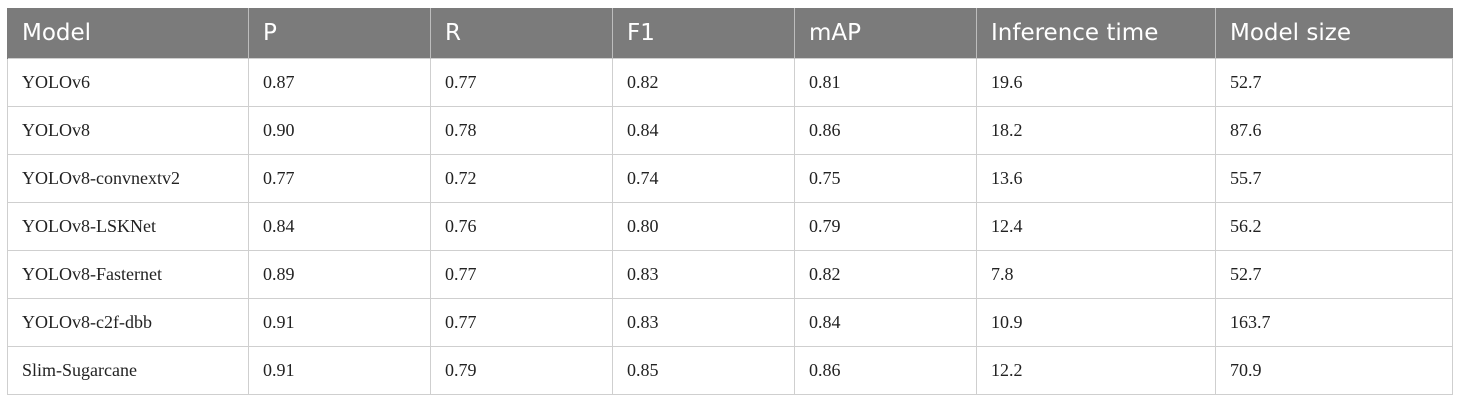 This screenshot has width=1460, height=405. Describe the element at coordinates (703, 178) in the screenshot. I see `cell-f1: 0.74` at that location.